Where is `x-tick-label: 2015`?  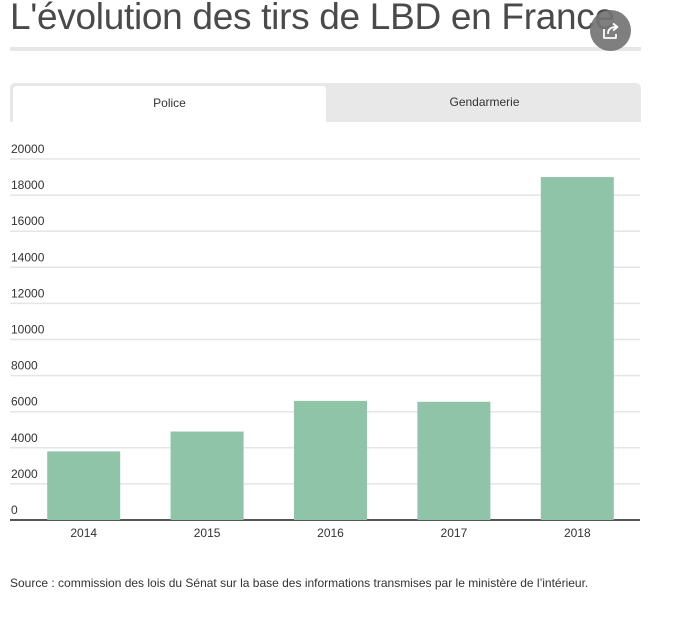
x-tick-label: 2015 is located at coordinates (207, 533).